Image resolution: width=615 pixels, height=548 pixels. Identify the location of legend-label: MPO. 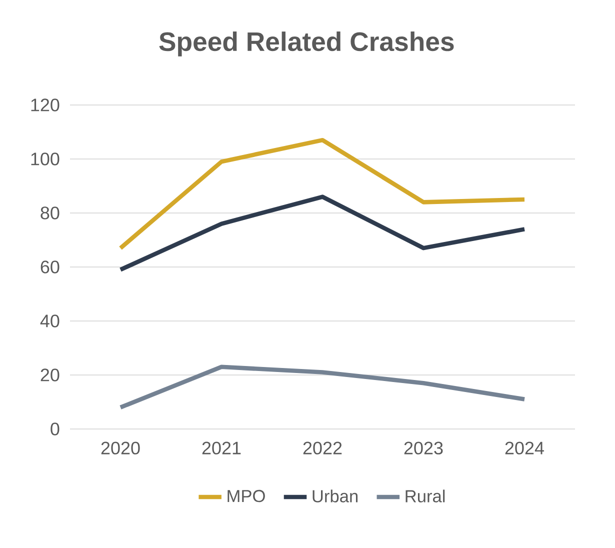
(246, 496).